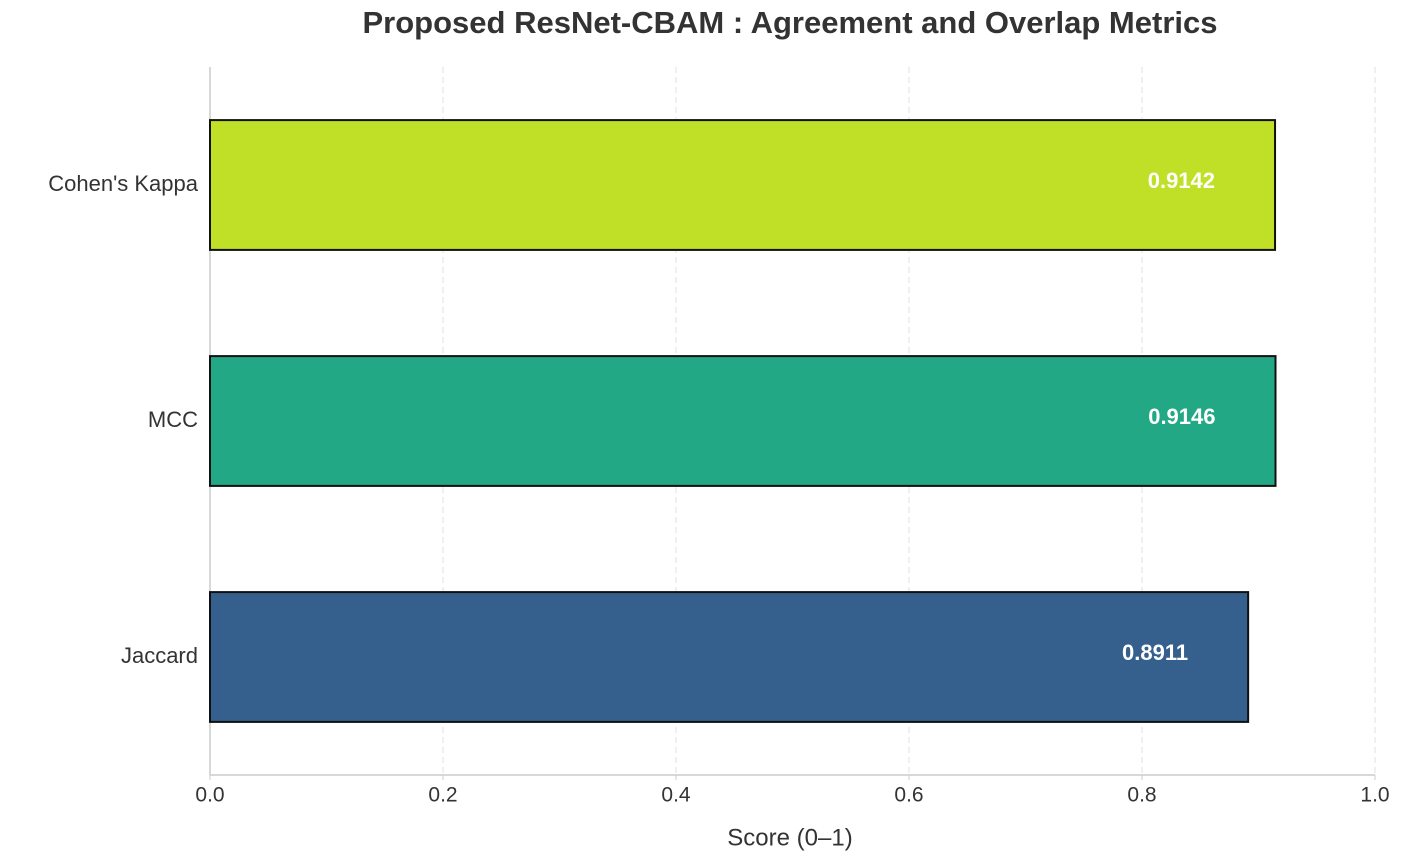 The width and height of the screenshot is (1403, 867). I want to click on y-tick-label: Jaccard, so click(159, 655).